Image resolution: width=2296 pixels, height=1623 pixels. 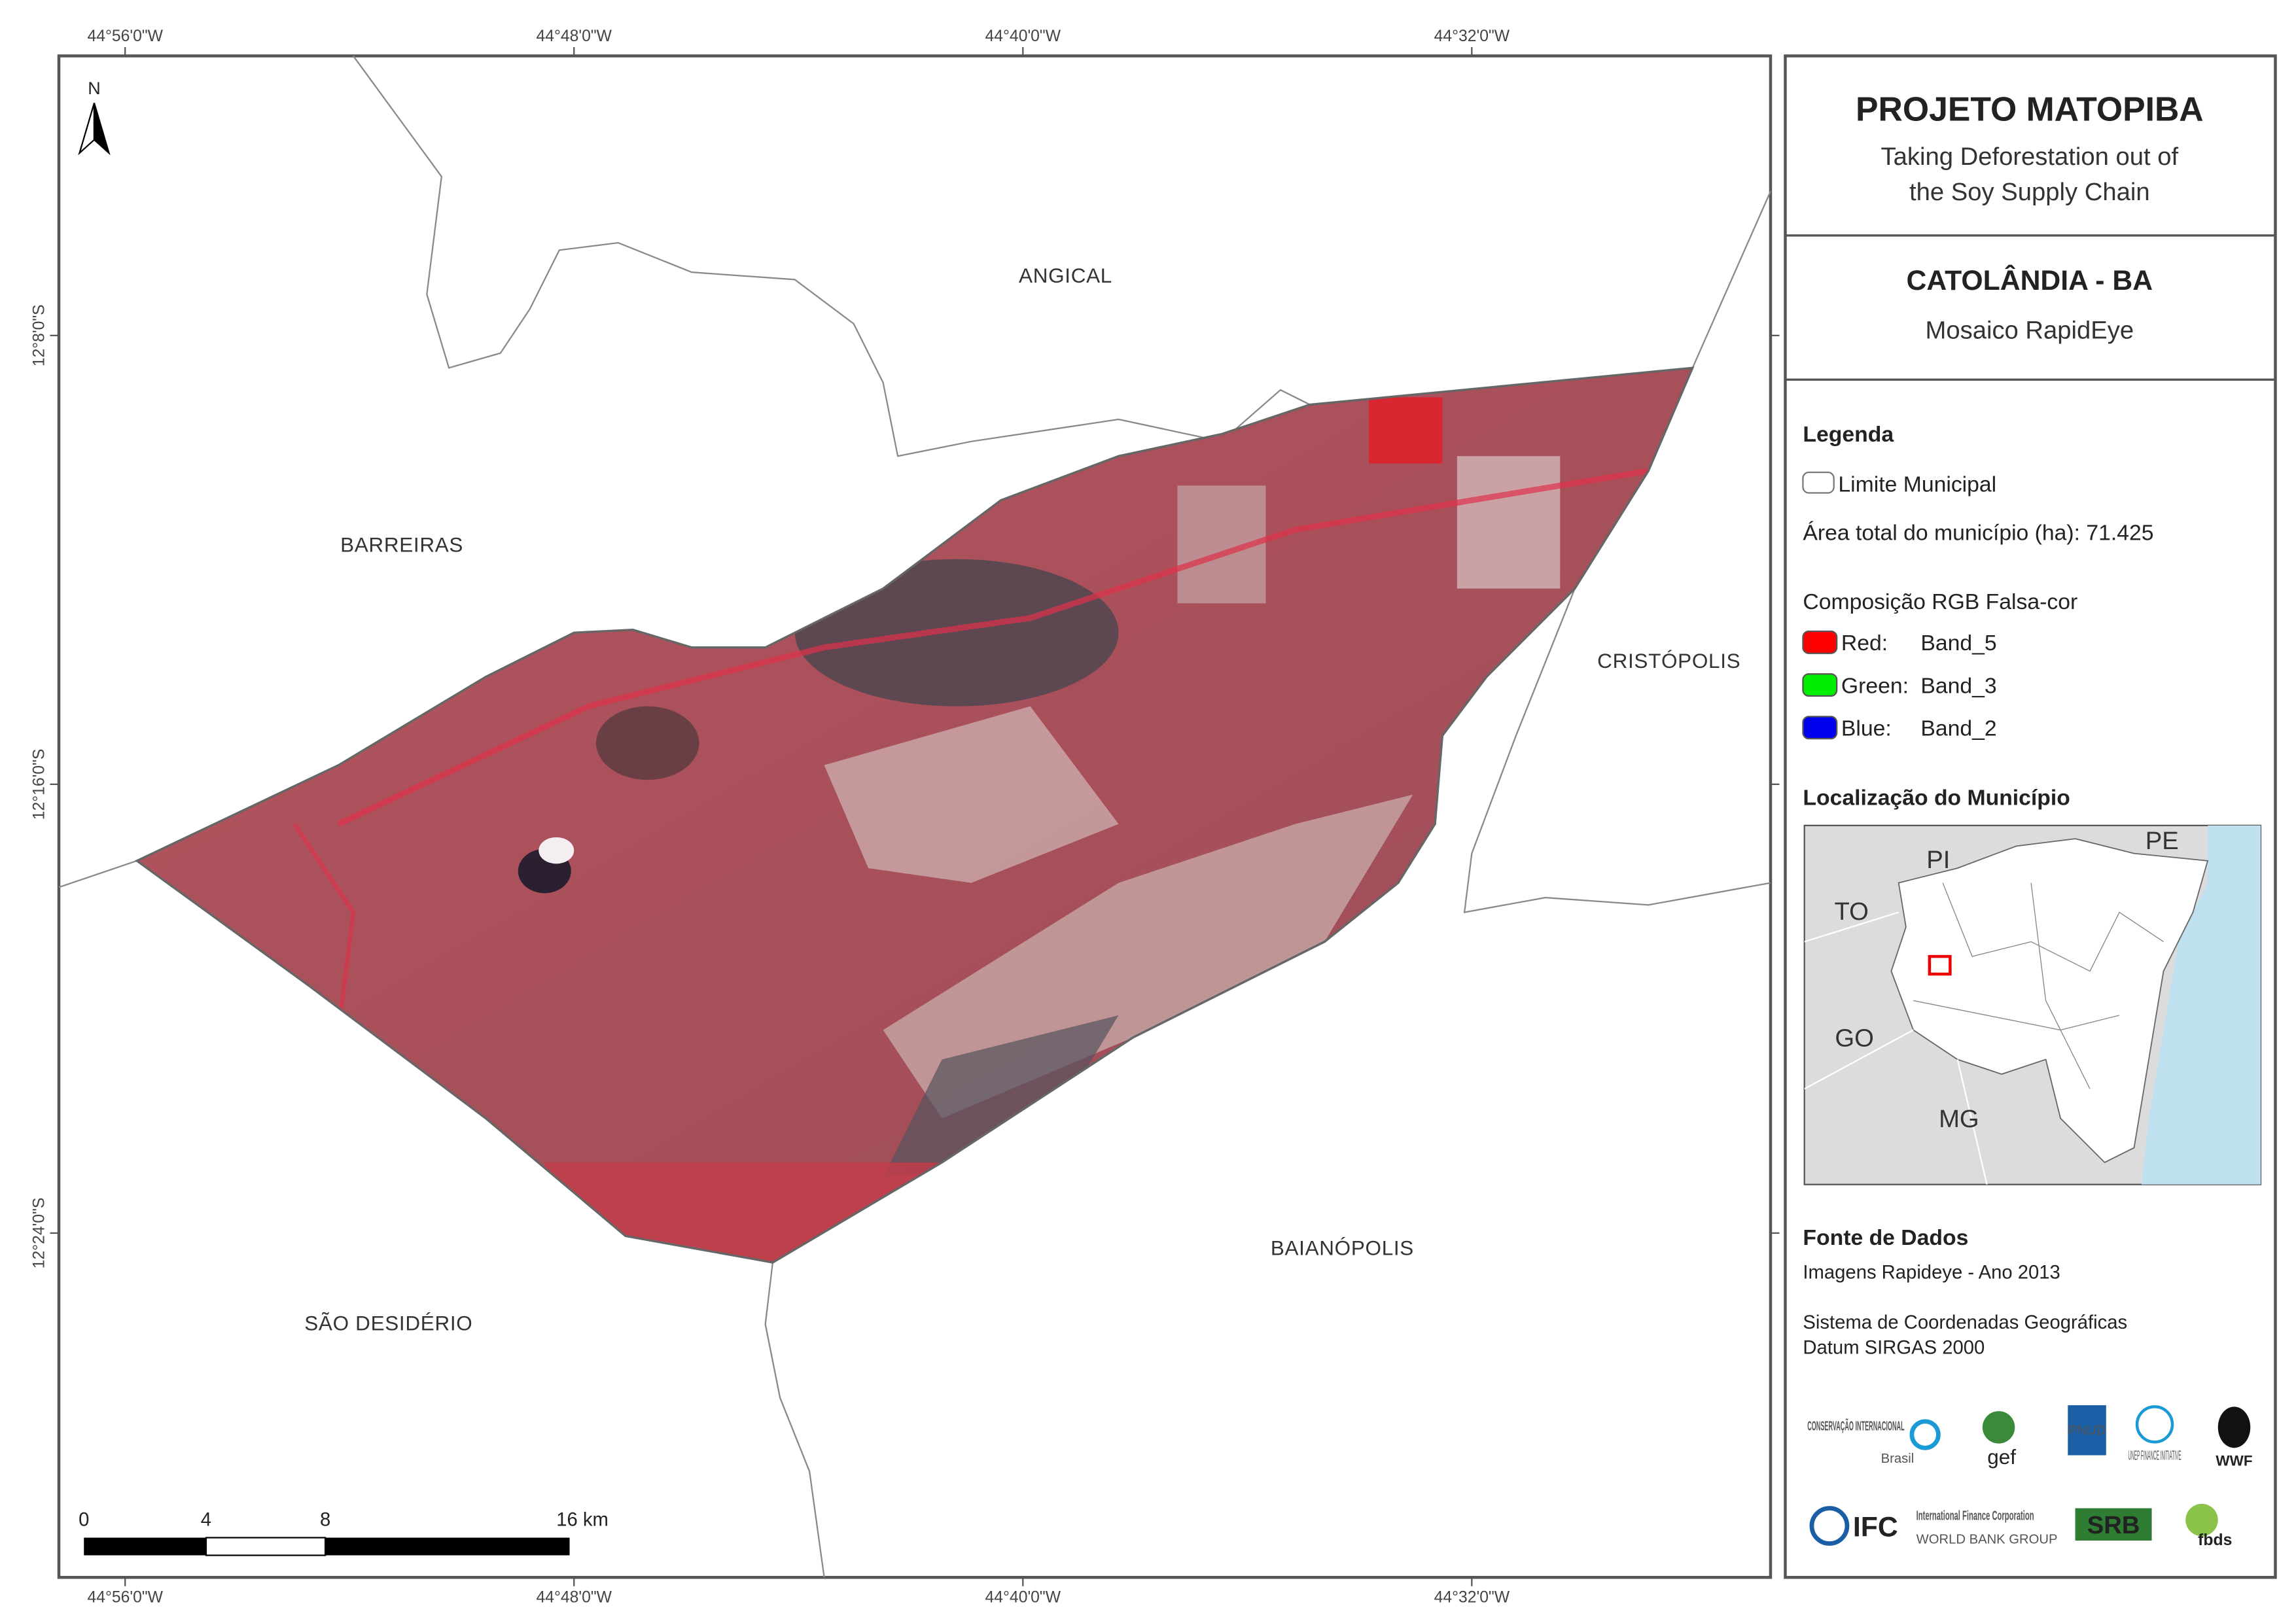 I want to click on place-label: SÃO DESIDÉRIO, so click(x=388, y=1323).